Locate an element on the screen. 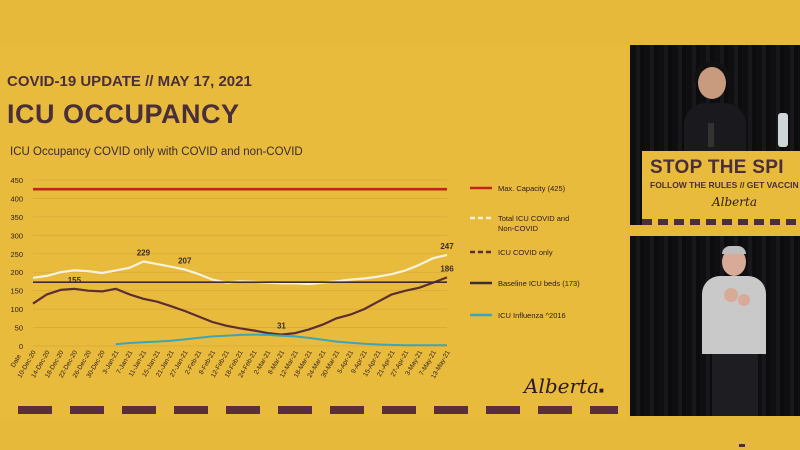 This screenshot has width=800, height=450. interpreter-hand-left is located at coordinates (731, 295).